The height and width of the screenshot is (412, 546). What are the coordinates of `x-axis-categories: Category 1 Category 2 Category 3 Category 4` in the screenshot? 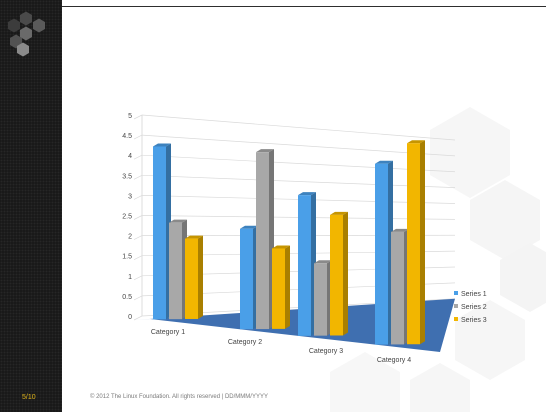 It's located at (281, 346).